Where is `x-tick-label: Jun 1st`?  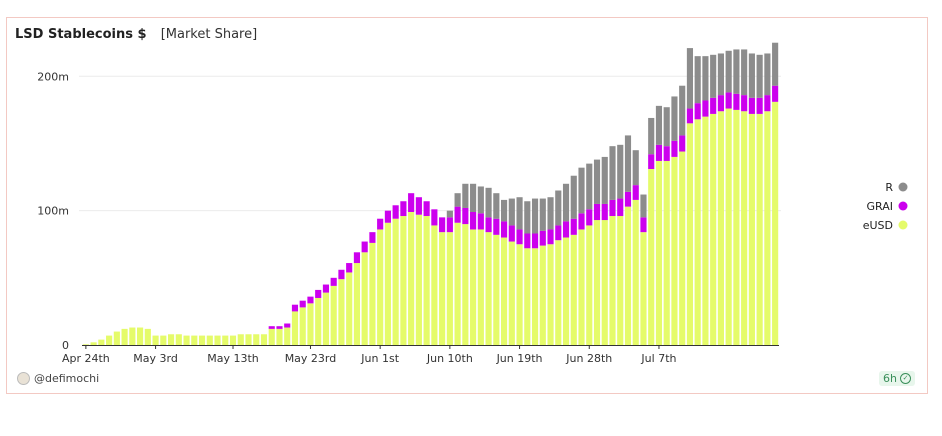 x-tick-label: Jun 1st is located at coordinates (379, 358).